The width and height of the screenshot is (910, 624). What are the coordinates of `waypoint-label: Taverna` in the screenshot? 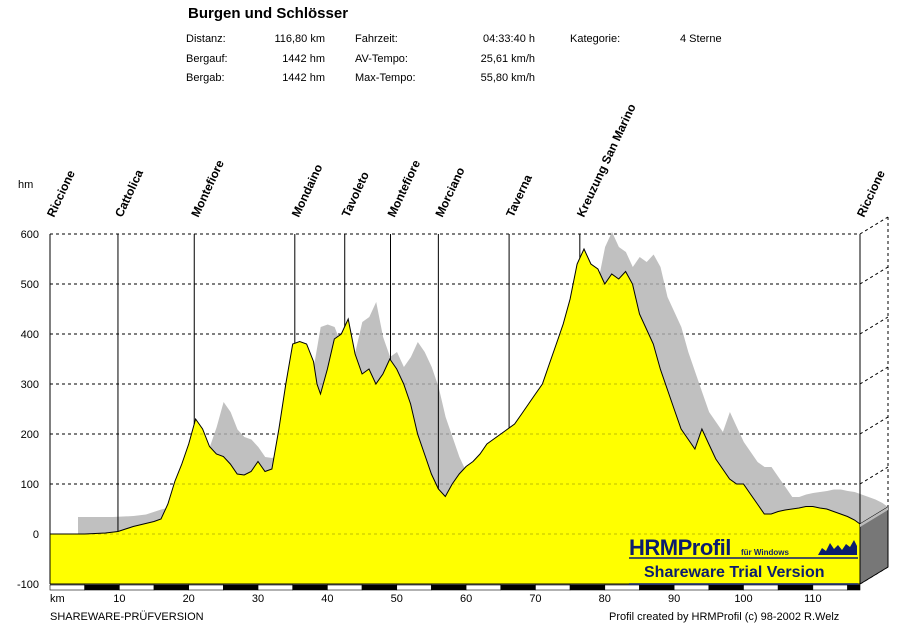 It's located at (519, 195).